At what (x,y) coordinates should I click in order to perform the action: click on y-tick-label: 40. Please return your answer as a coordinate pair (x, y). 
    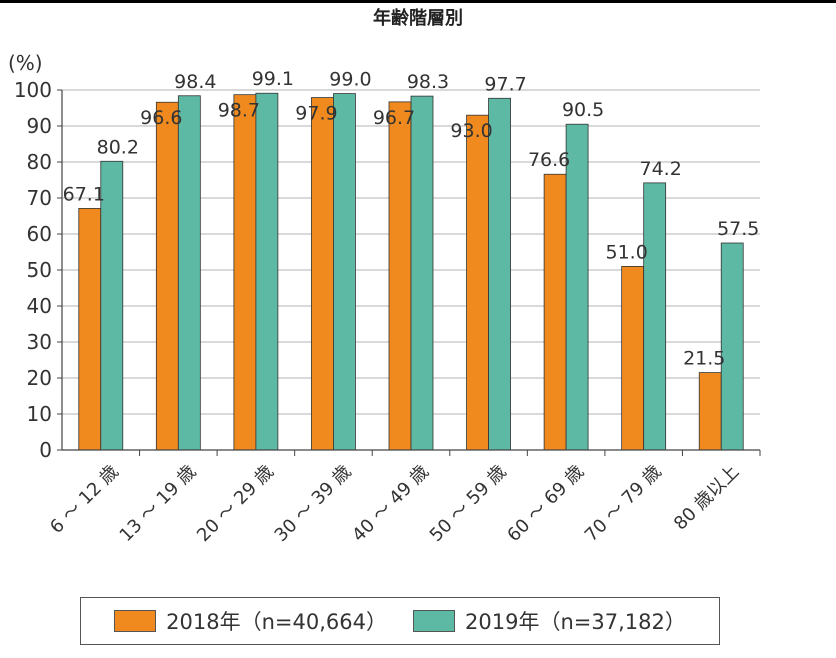
    Looking at the image, I should click on (39, 306).